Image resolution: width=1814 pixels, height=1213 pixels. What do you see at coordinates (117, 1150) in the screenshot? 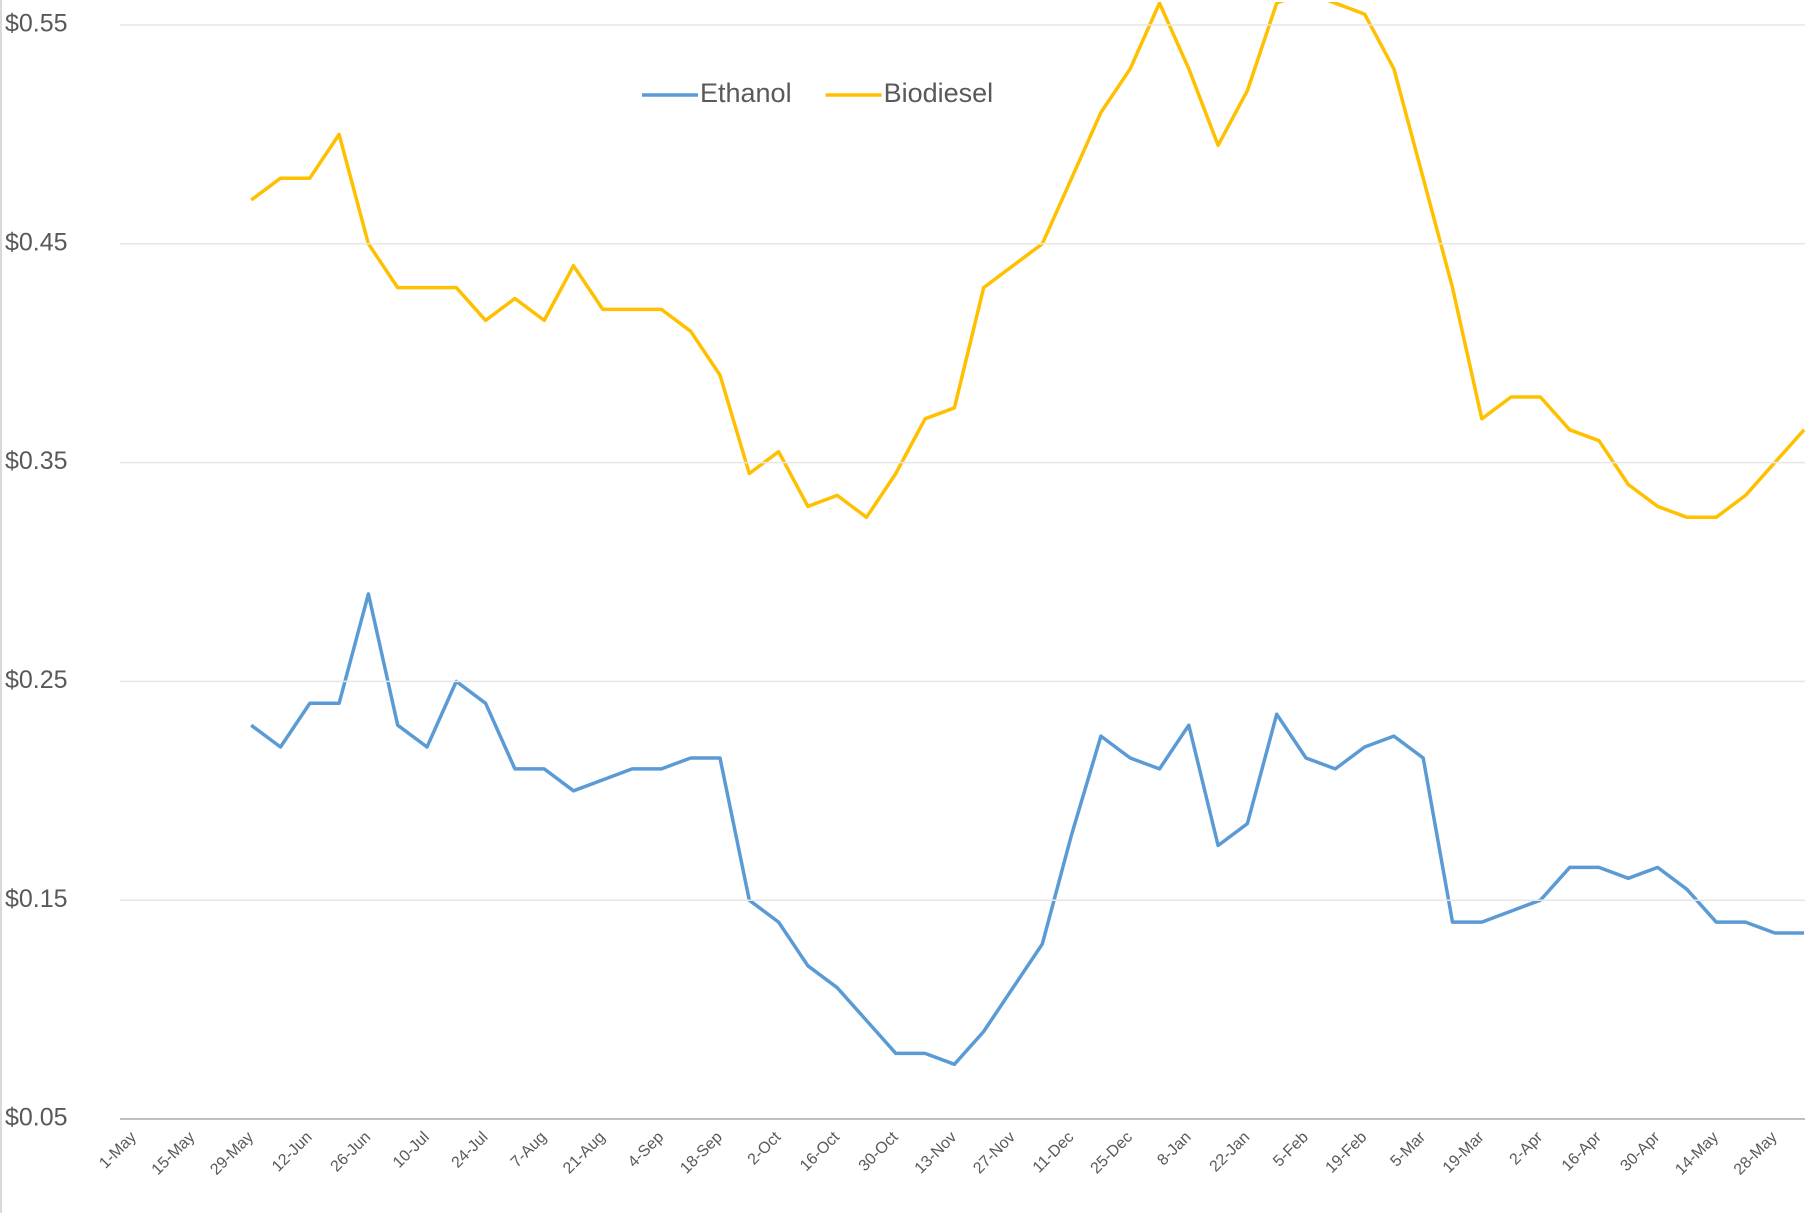
I see `x-tick-label: 1-May` at bounding box center [117, 1150].